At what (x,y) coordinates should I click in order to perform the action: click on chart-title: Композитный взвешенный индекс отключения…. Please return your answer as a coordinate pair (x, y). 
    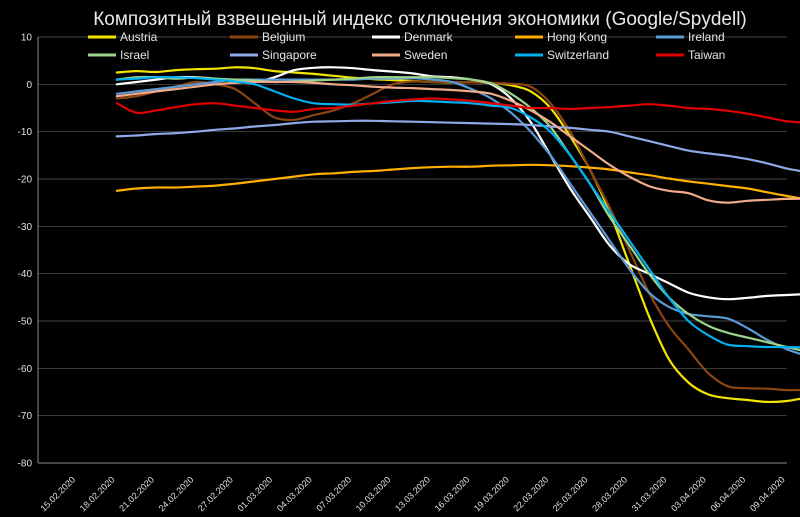
    Looking at the image, I should click on (420, 19).